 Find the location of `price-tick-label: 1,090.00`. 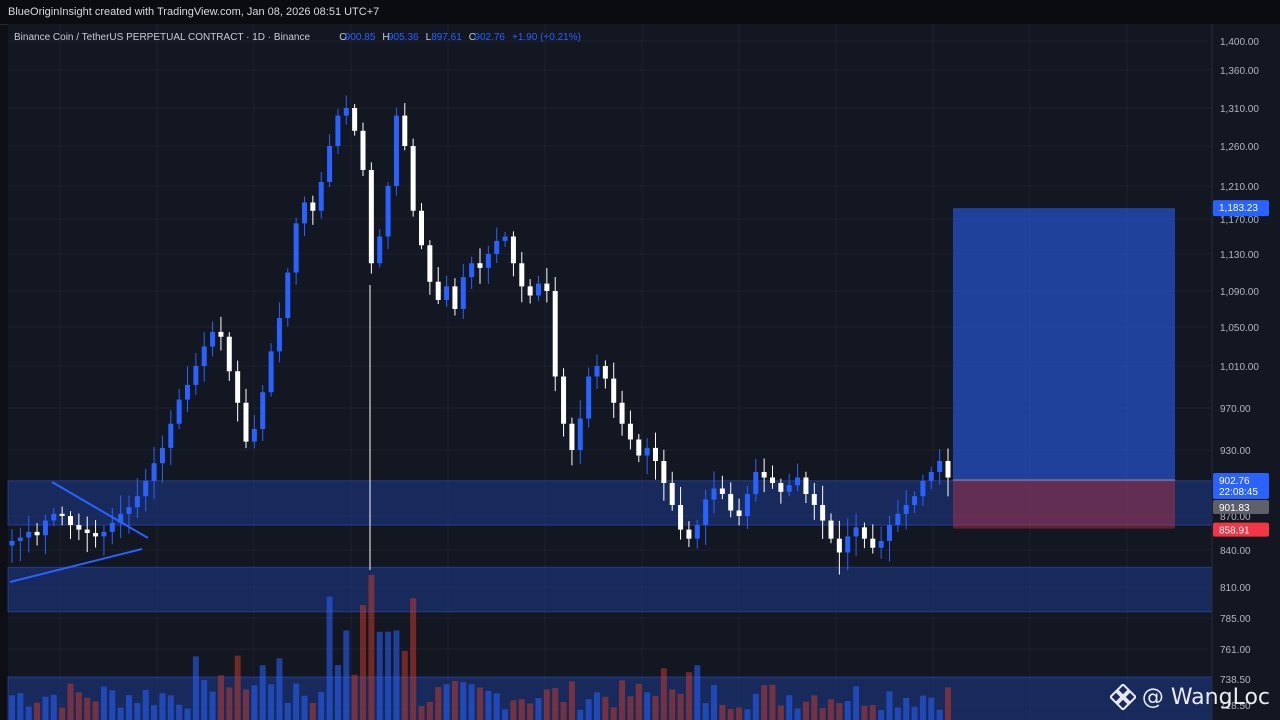

price-tick-label: 1,090.00 is located at coordinates (1239, 292).